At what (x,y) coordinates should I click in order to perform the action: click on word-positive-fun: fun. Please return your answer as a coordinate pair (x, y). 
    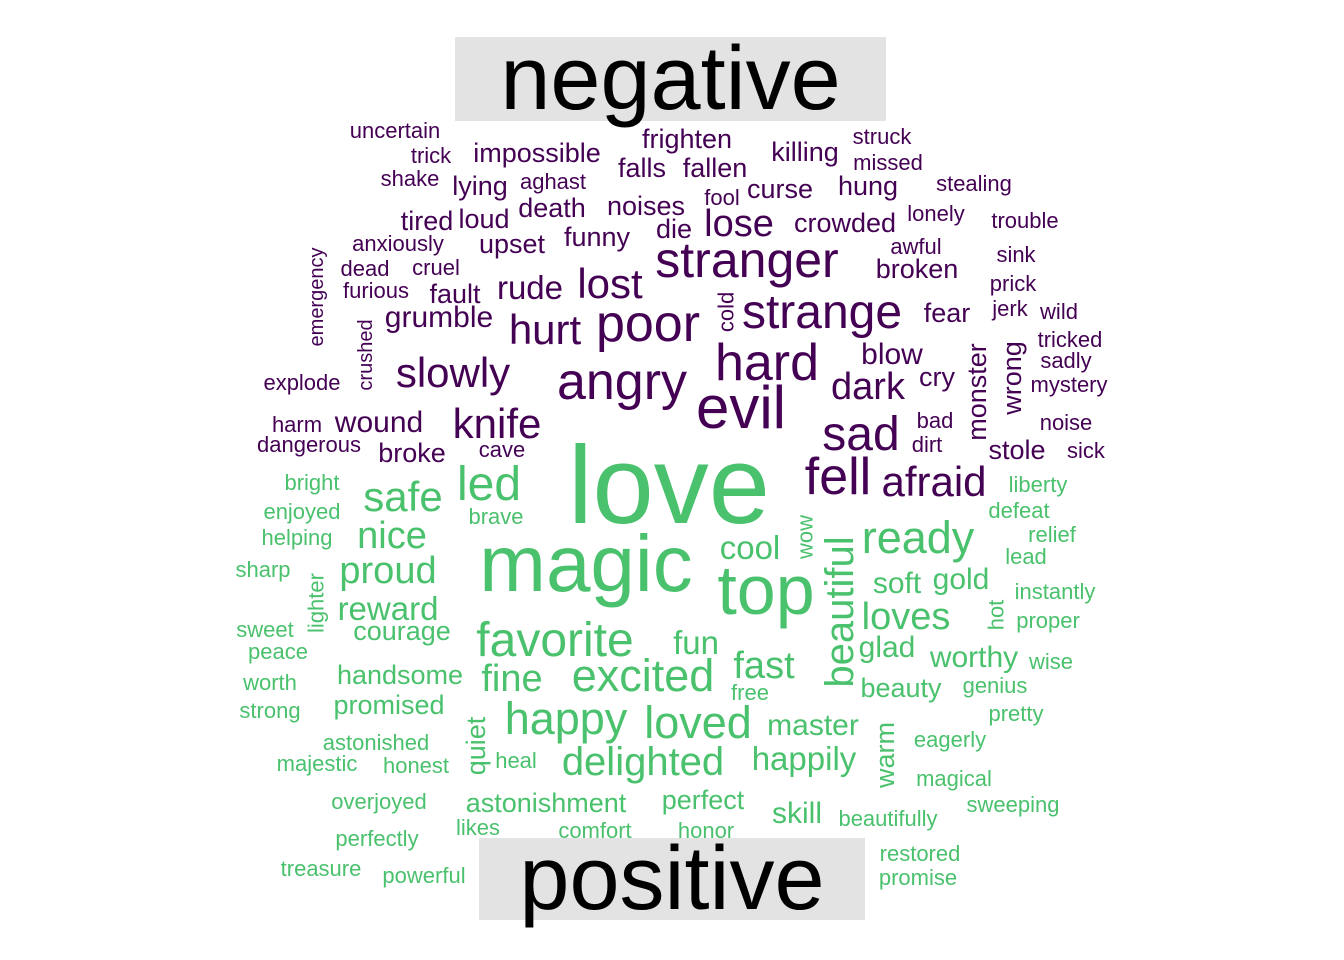
    Looking at the image, I should click on (696, 642).